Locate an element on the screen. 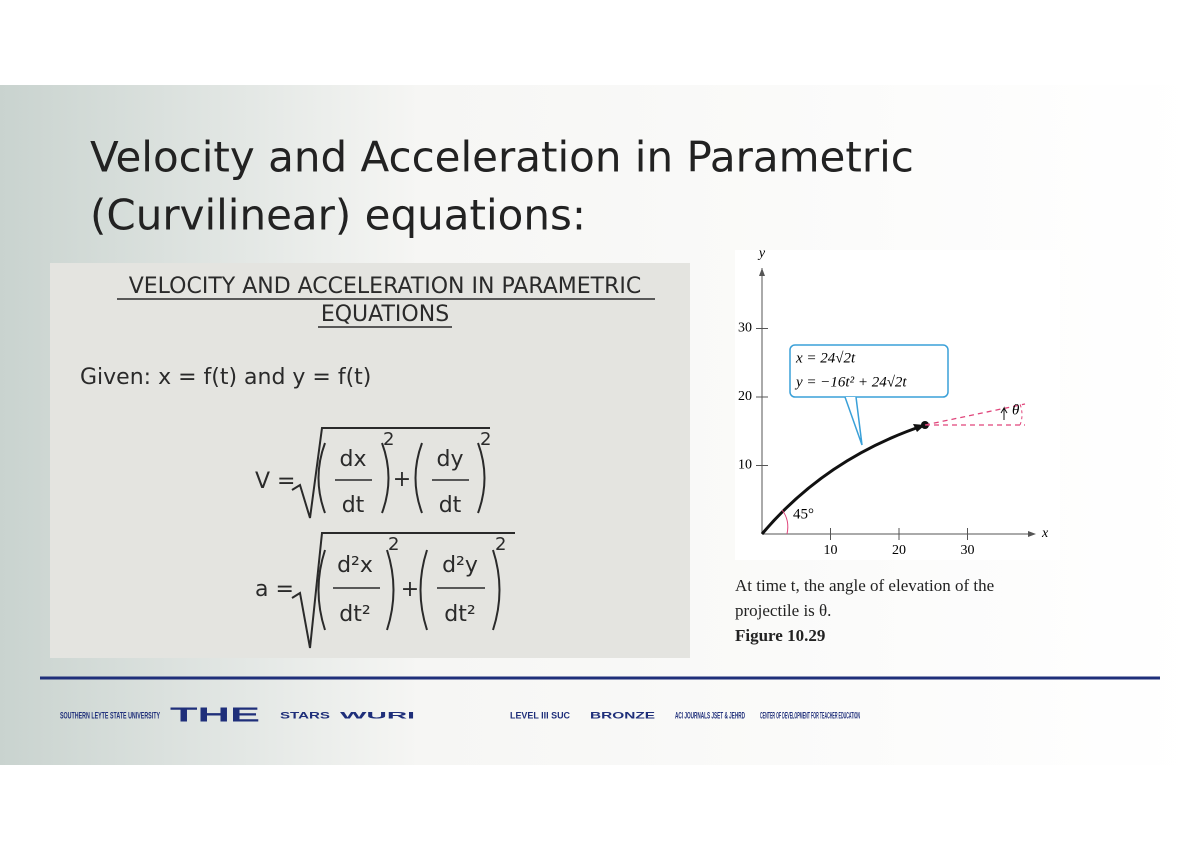 Image resolution: width=1200 pixels, height=854 pixels. logo: WURI is located at coordinates (377, 715).